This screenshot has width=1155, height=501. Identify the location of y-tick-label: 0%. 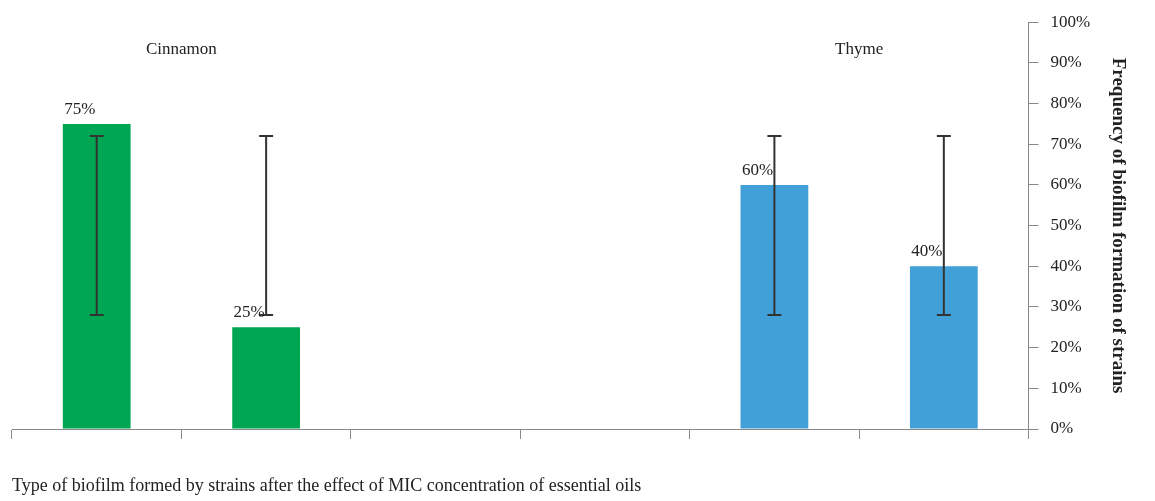
(1062, 428).